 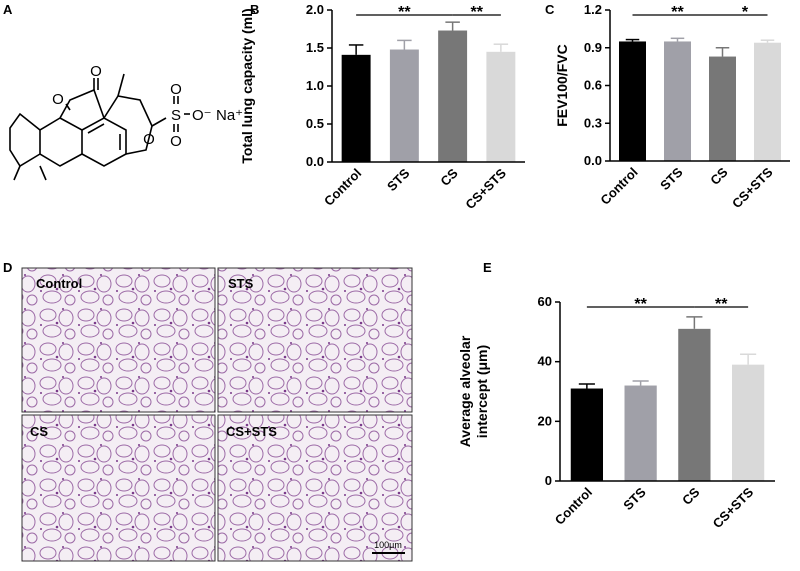 I want to click on y-axis-label: Total lung capacity (ml), so click(x=247, y=85).